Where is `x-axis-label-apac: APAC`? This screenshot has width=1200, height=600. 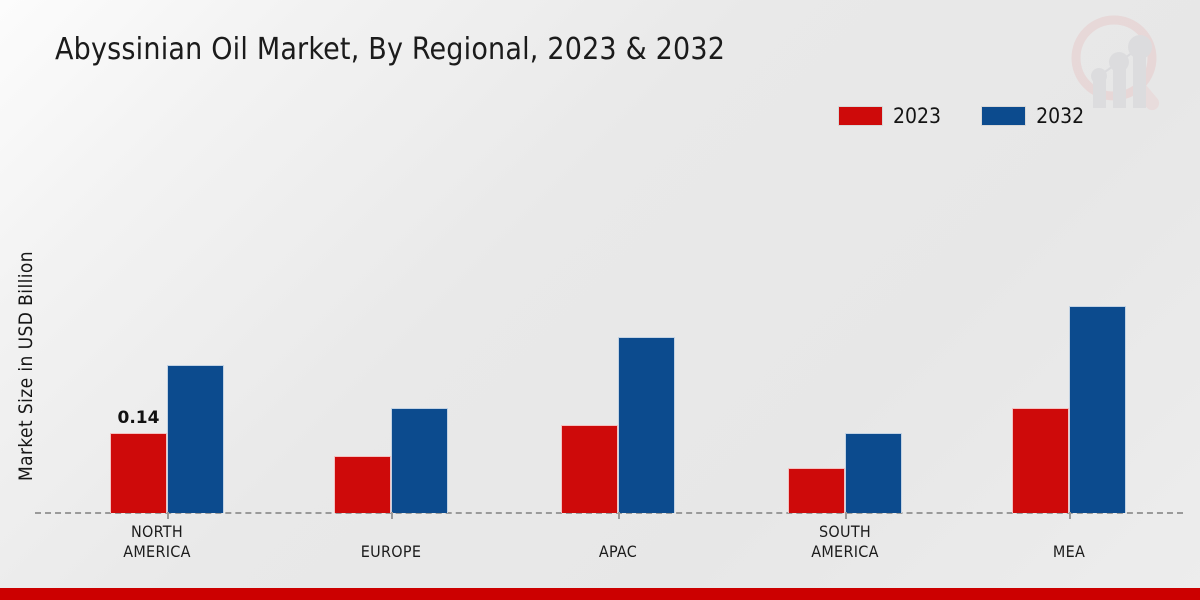 x-axis-label-apac: APAC is located at coordinates (618, 551).